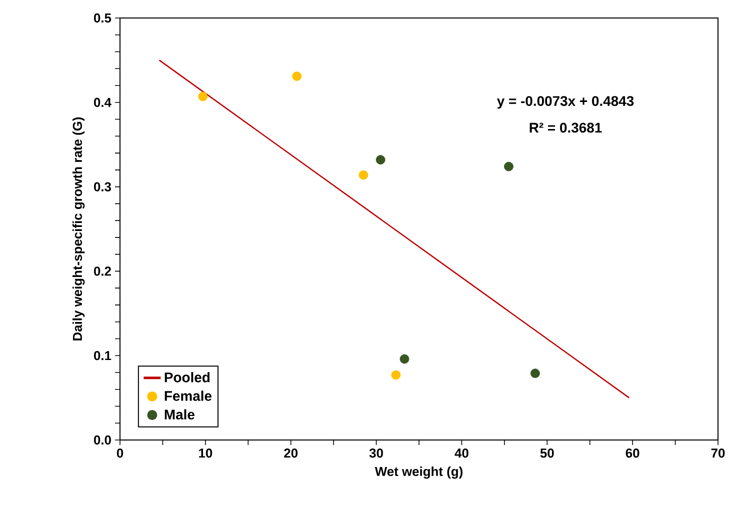 This screenshot has width=737, height=520. I want to click on x-tick-label: 50, so click(547, 453).